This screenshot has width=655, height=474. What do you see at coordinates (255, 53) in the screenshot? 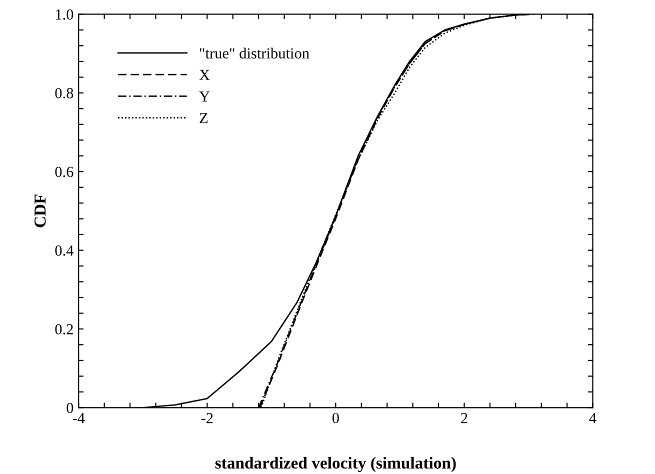
I see `legend-label: "true" distribution` at bounding box center [255, 53].